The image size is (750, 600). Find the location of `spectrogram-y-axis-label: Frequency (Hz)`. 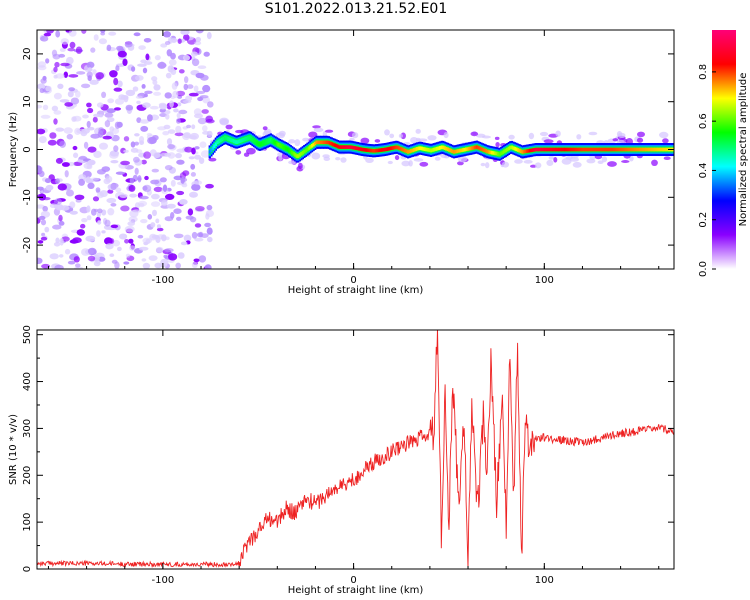

spectrogram-y-axis-label: Frequency (Hz) is located at coordinates (13, 150).